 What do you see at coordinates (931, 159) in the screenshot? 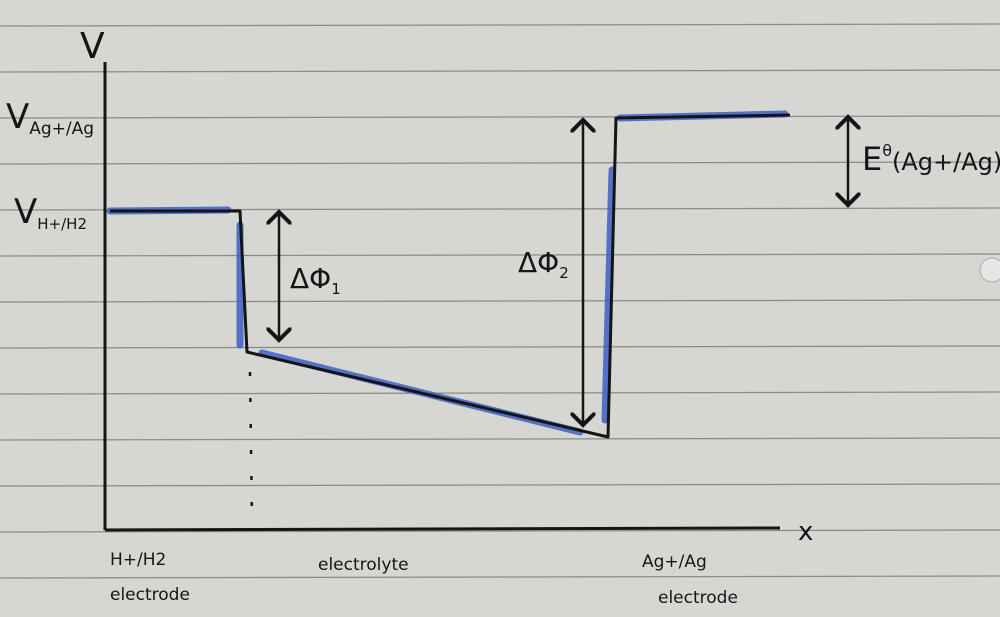
I see `standard-potential-label: Eθ(Ag+/Ag)` at bounding box center [931, 159].